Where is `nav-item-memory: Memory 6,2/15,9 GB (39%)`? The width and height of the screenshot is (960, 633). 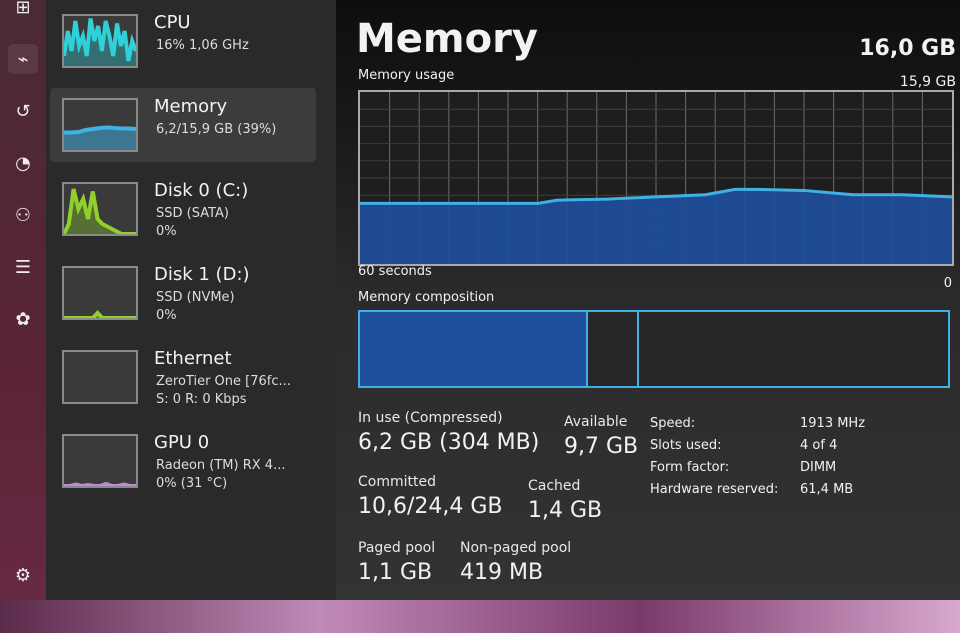 nav-item-memory: Memory 6,2/15,9 GB (39%) is located at coordinates (183, 125).